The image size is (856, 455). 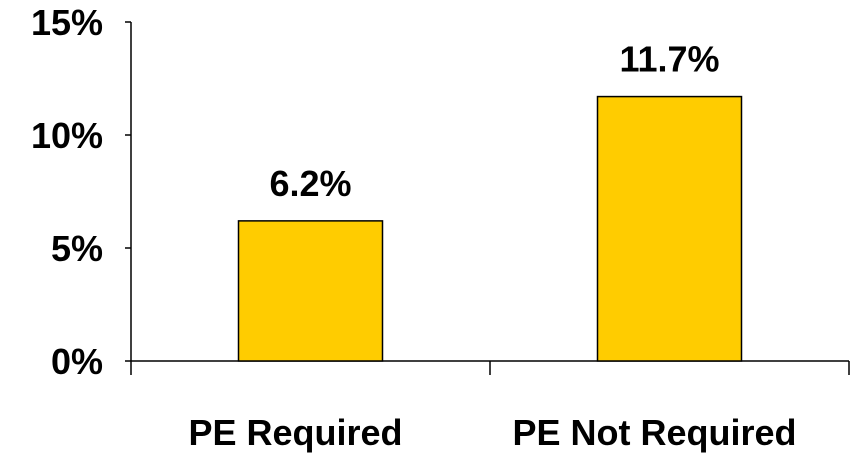 What do you see at coordinates (77, 361) in the screenshot?
I see `y-tick-label: 0%` at bounding box center [77, 361].